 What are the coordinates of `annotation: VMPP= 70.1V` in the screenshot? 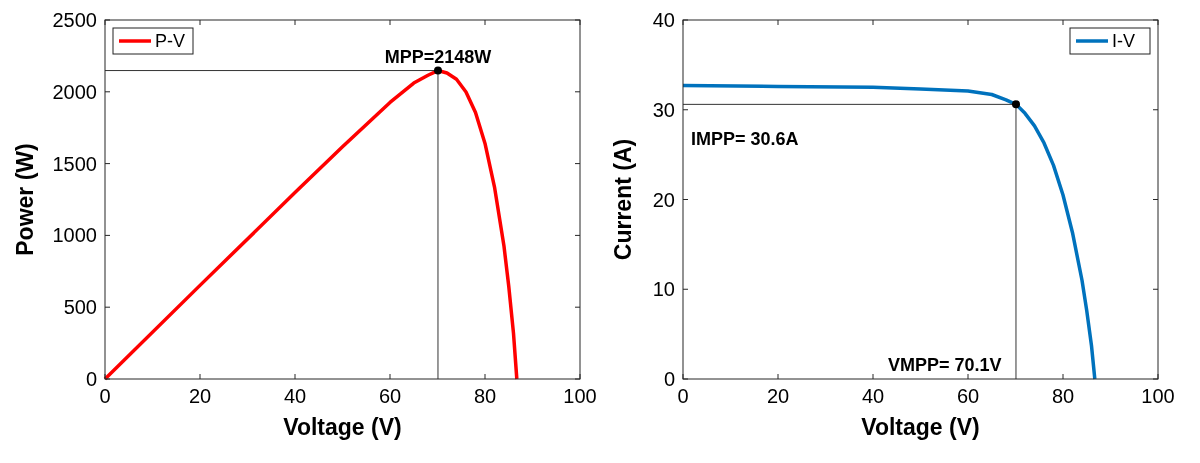 It's located at (945, 365).